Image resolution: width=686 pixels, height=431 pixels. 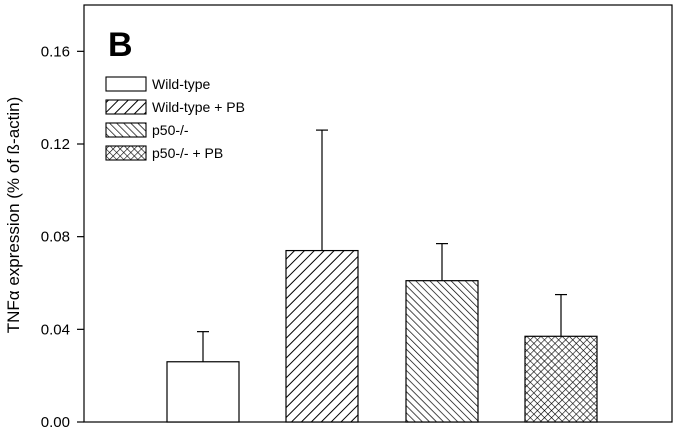 What do you see at coordinates (55, 237) in the screenshot?
I see `y-tick-label: 0.08` at bounding box center [55, 237].